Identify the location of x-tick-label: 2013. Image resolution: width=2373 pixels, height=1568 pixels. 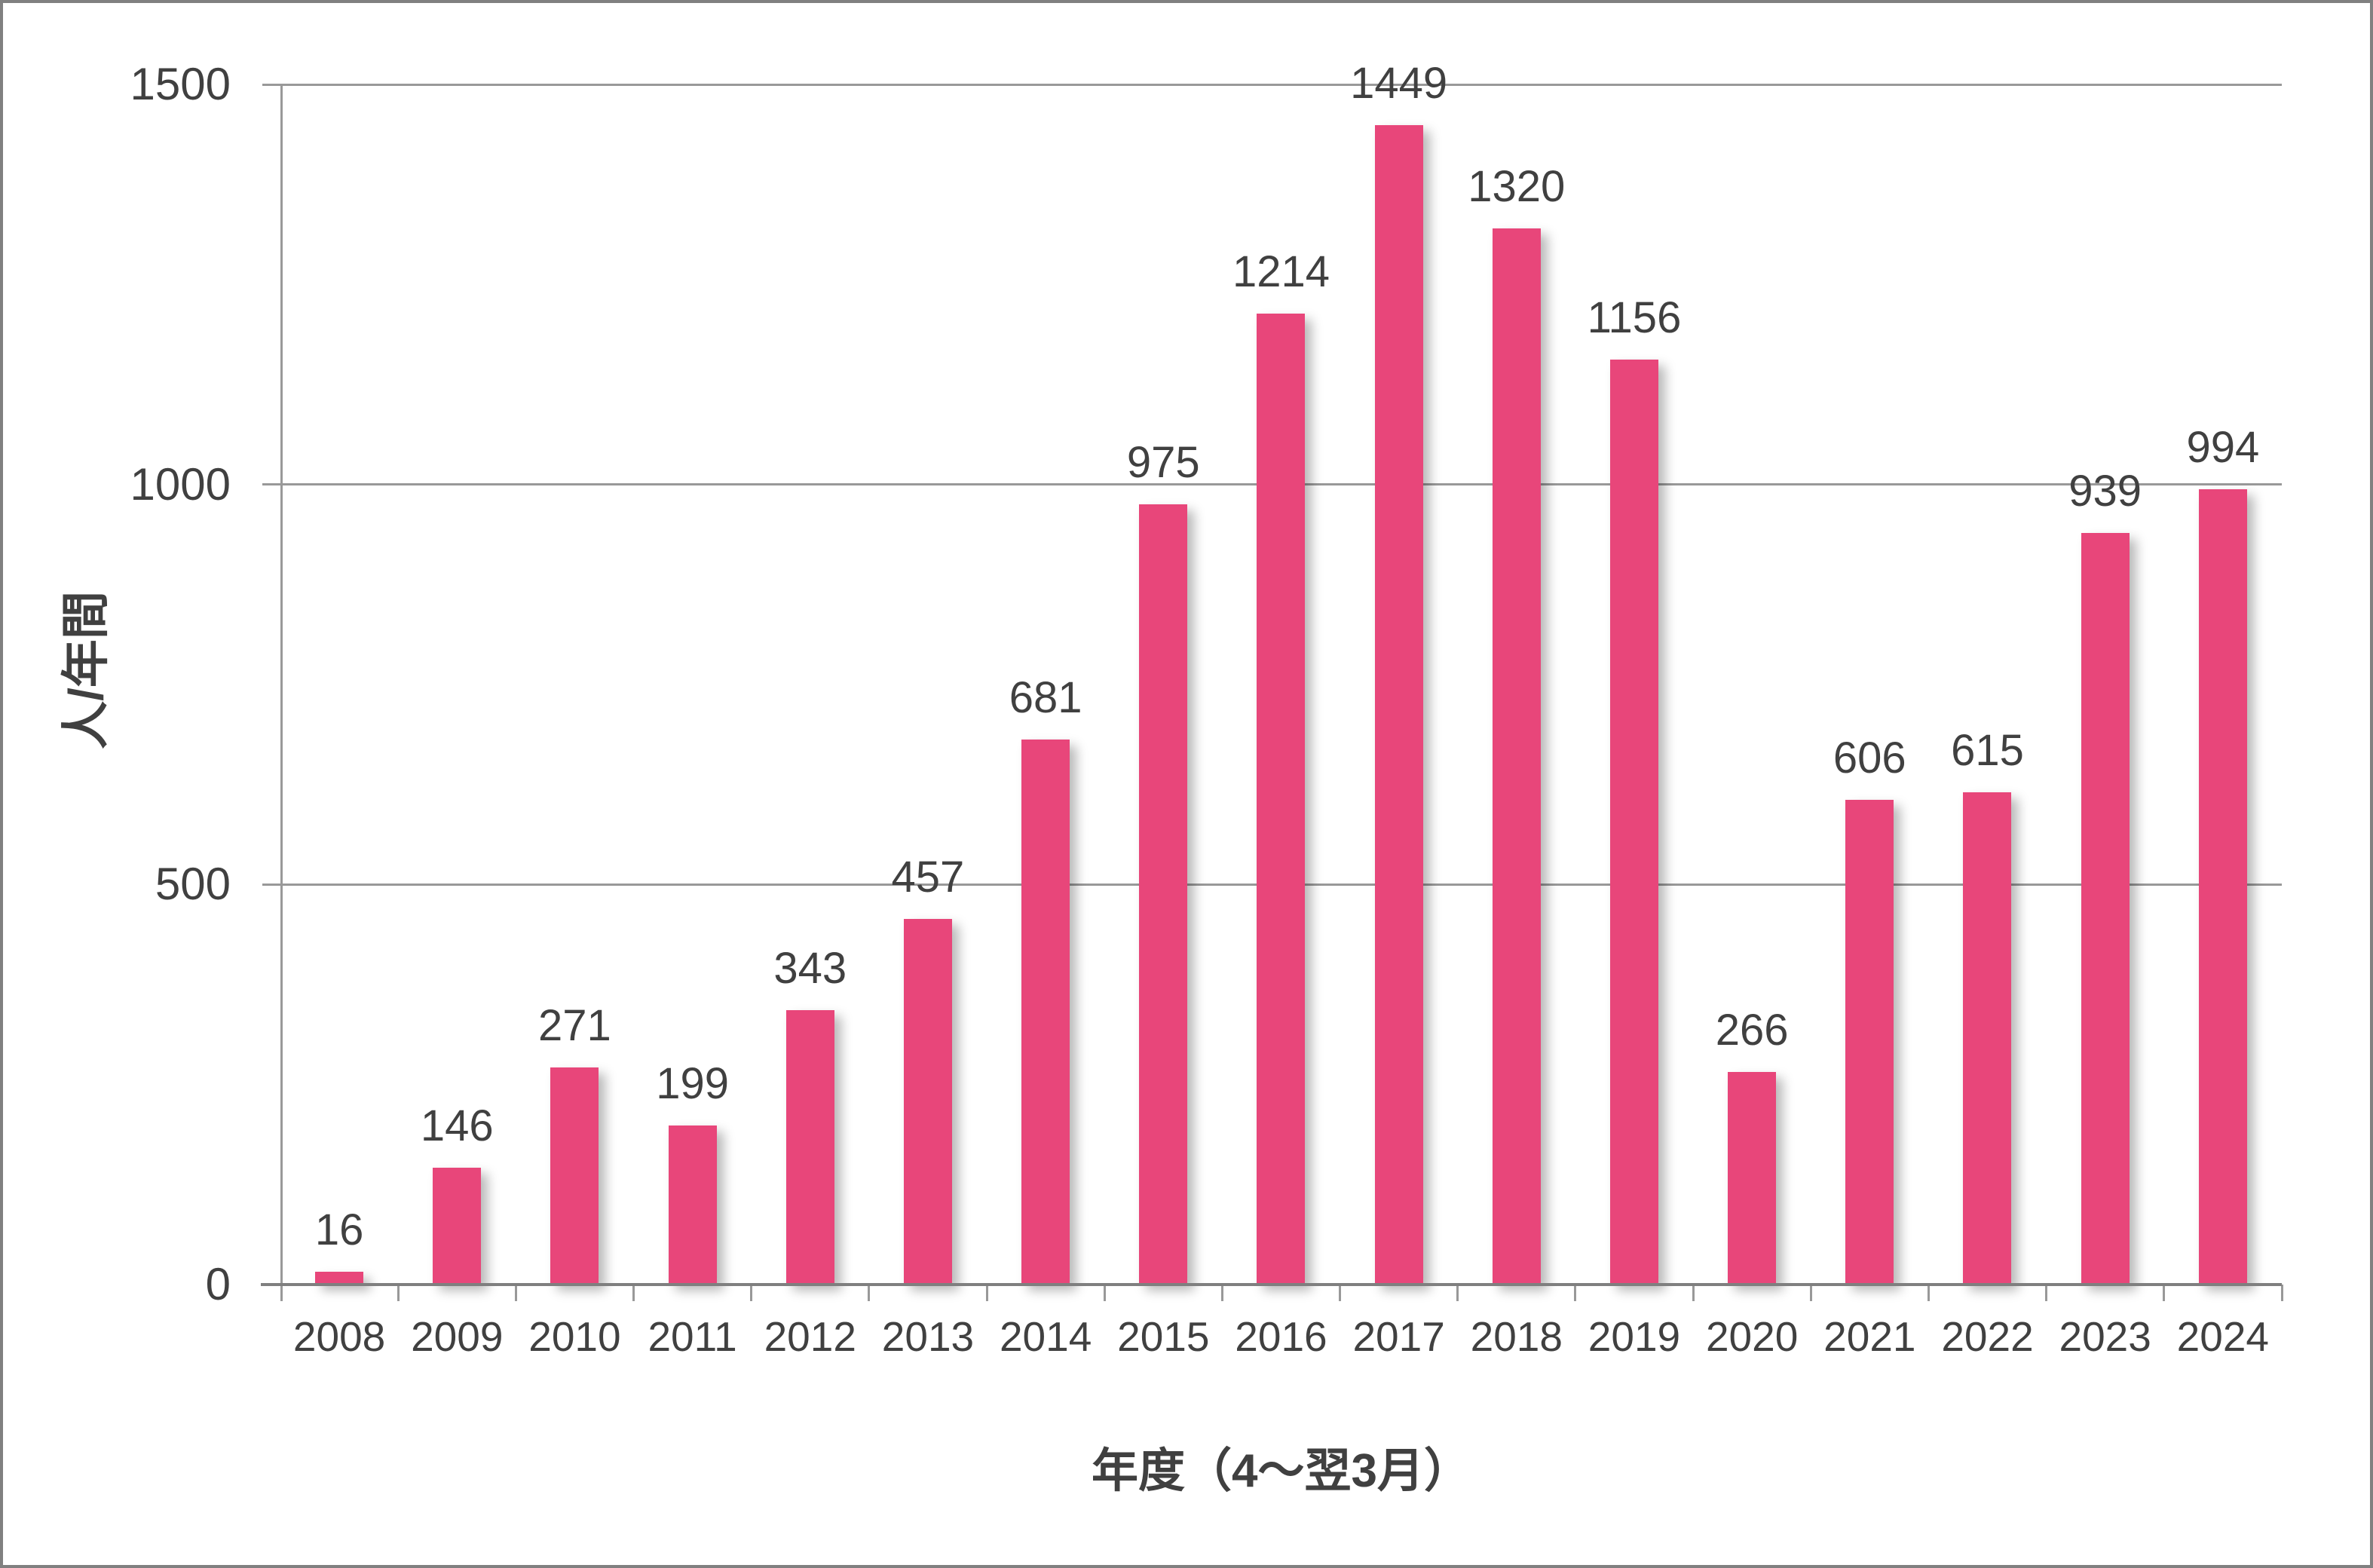
(928, 1336).